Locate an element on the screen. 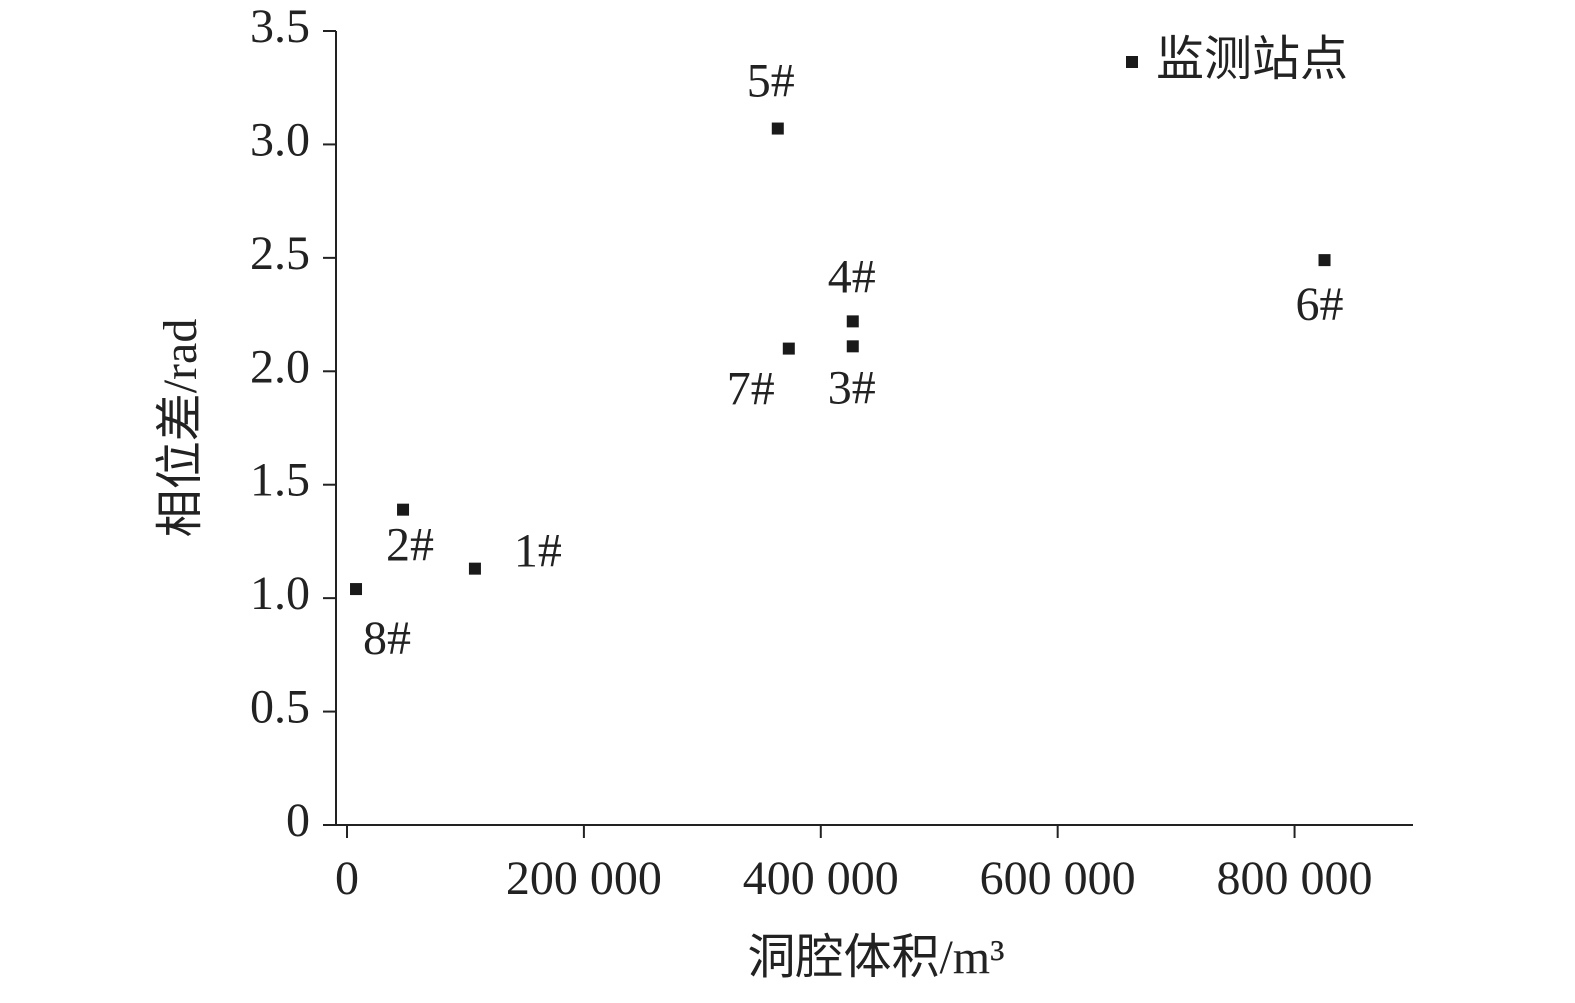 The width and height of the screenshot is (1575, 1003). y-tick-label: 1.5 is located at coordinates (280, 480).